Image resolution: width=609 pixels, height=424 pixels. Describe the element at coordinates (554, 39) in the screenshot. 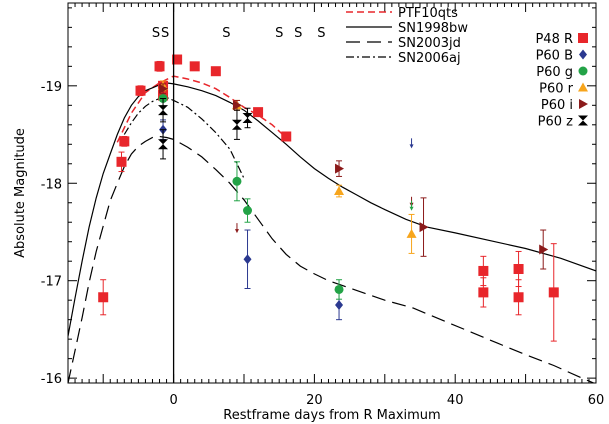

I see `legend-label: P48 R` at that location.